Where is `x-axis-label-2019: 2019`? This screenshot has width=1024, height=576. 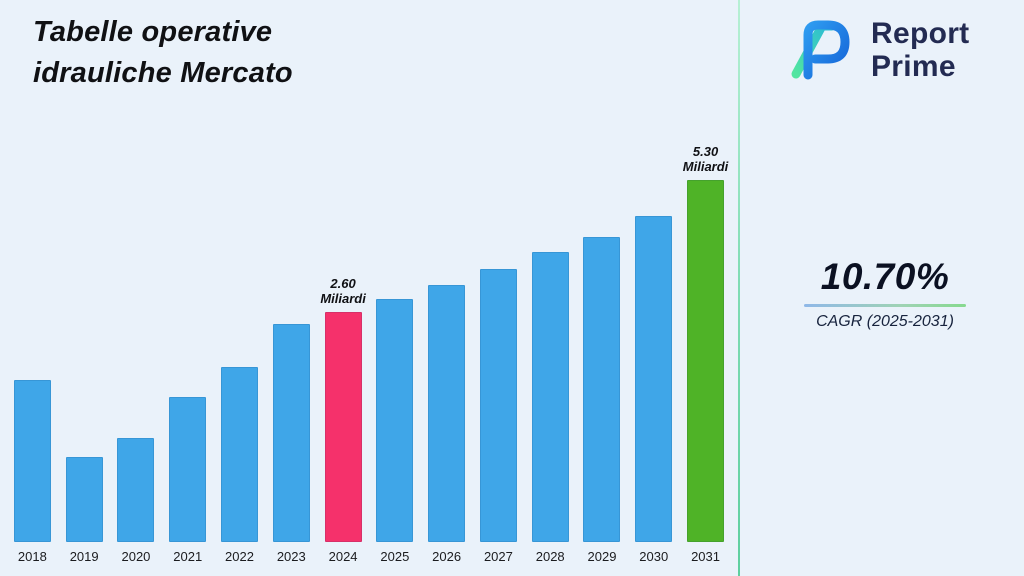
x-axis-label-2019: 2019 is located at coordinates (84, 556).